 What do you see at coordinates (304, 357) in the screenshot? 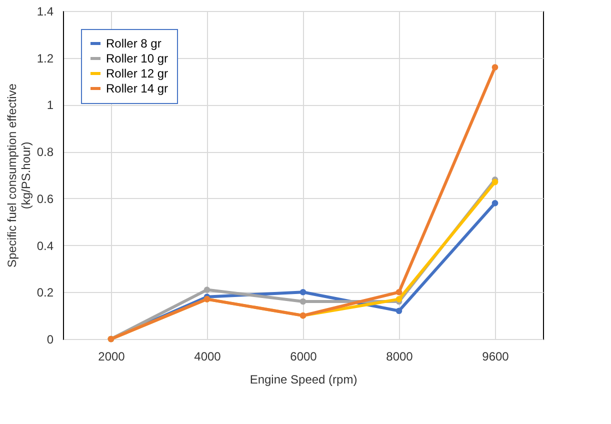
I see `x-tick-label: 6000` at bounding box center [304, 357].